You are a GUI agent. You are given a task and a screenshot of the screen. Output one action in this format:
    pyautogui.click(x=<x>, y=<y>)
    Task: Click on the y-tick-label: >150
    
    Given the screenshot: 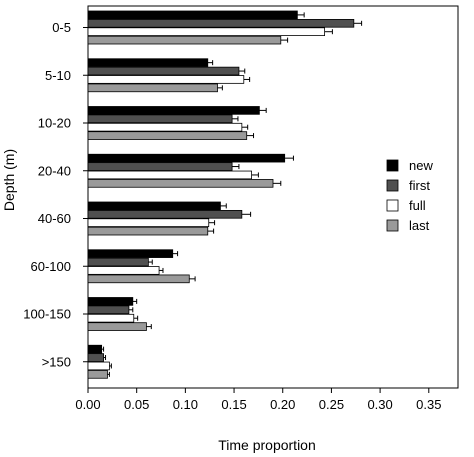 What is the action you would take?
    pyautogui.click(x=56, y=361)
    